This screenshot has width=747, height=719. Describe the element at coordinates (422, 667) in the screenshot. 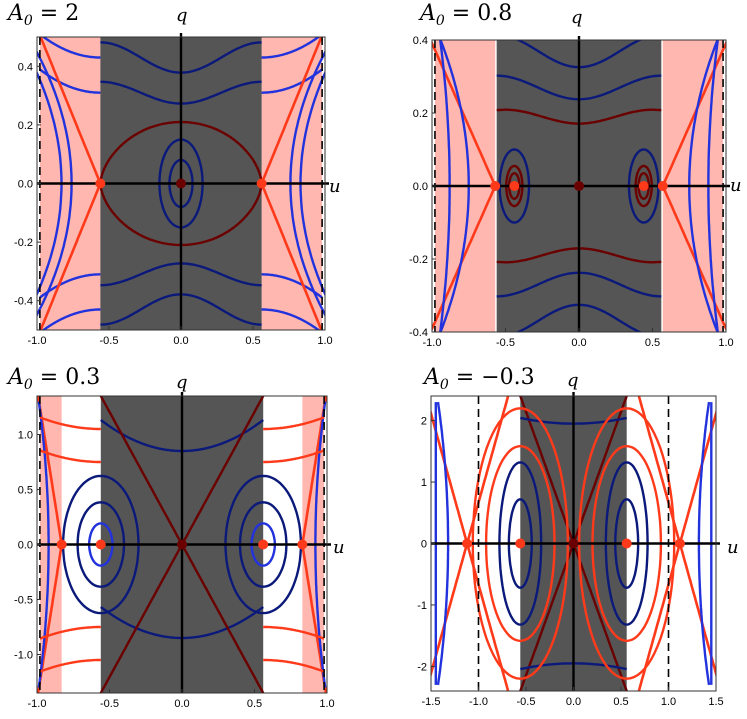

I see `y-tick-label: -2` at that location.